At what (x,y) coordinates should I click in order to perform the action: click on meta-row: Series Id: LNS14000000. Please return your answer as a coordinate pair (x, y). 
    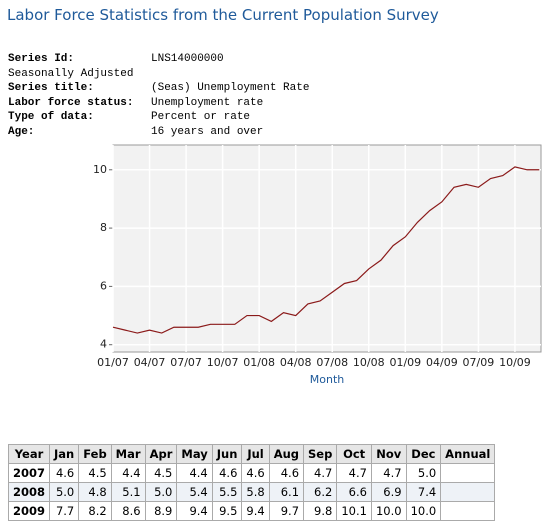
    Looking at the image, I should click on (158, 59).